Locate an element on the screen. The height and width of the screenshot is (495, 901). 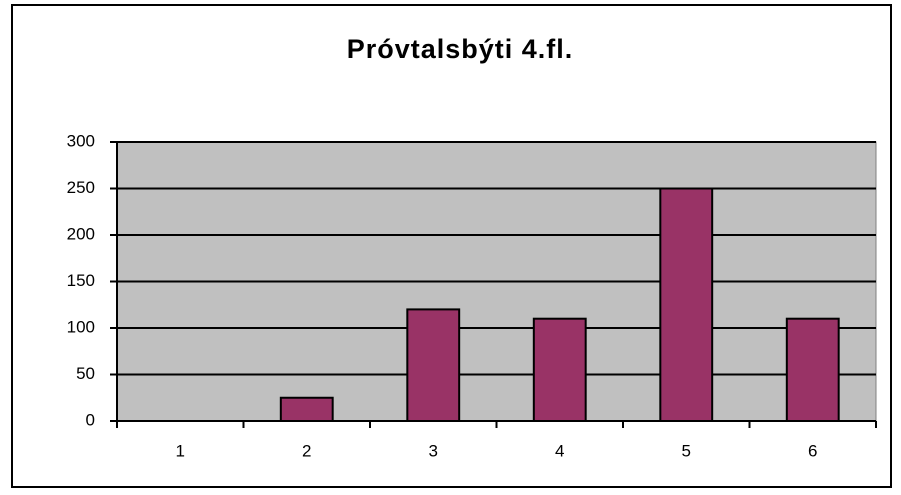
y-tick-label: 150 is located at coordinates (81, 280).